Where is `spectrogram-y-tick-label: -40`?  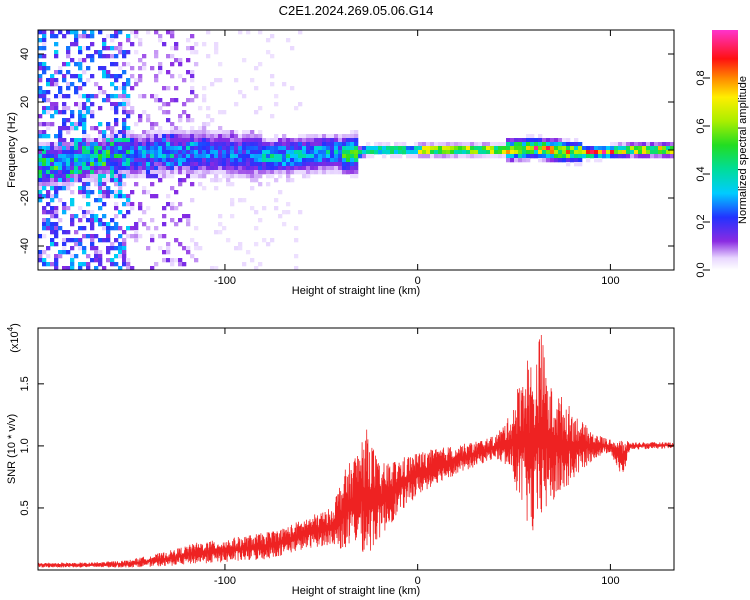
spectrogram-y-tick-label: -40 is located at coordinates (25, 246).